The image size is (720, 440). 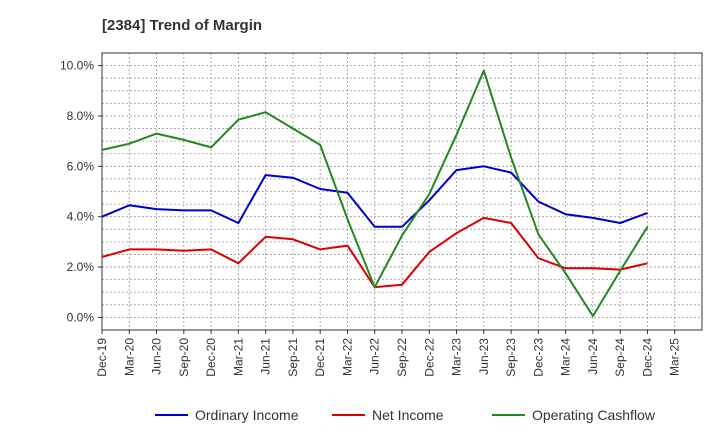 I want to click on x-tick-label: Dec-21, so click(x=320, y=357).